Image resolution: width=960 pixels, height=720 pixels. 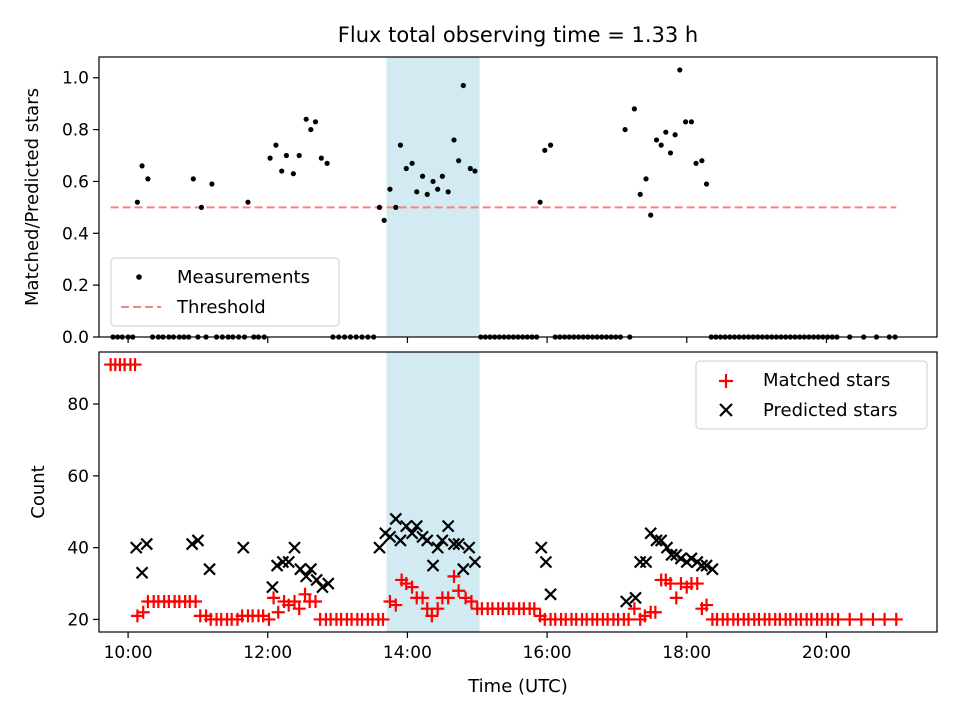 What do you see at coordinates (547, 653) in the screenshot?
I see `x-tick-label: 16:00` at bounding box center [547, 653].